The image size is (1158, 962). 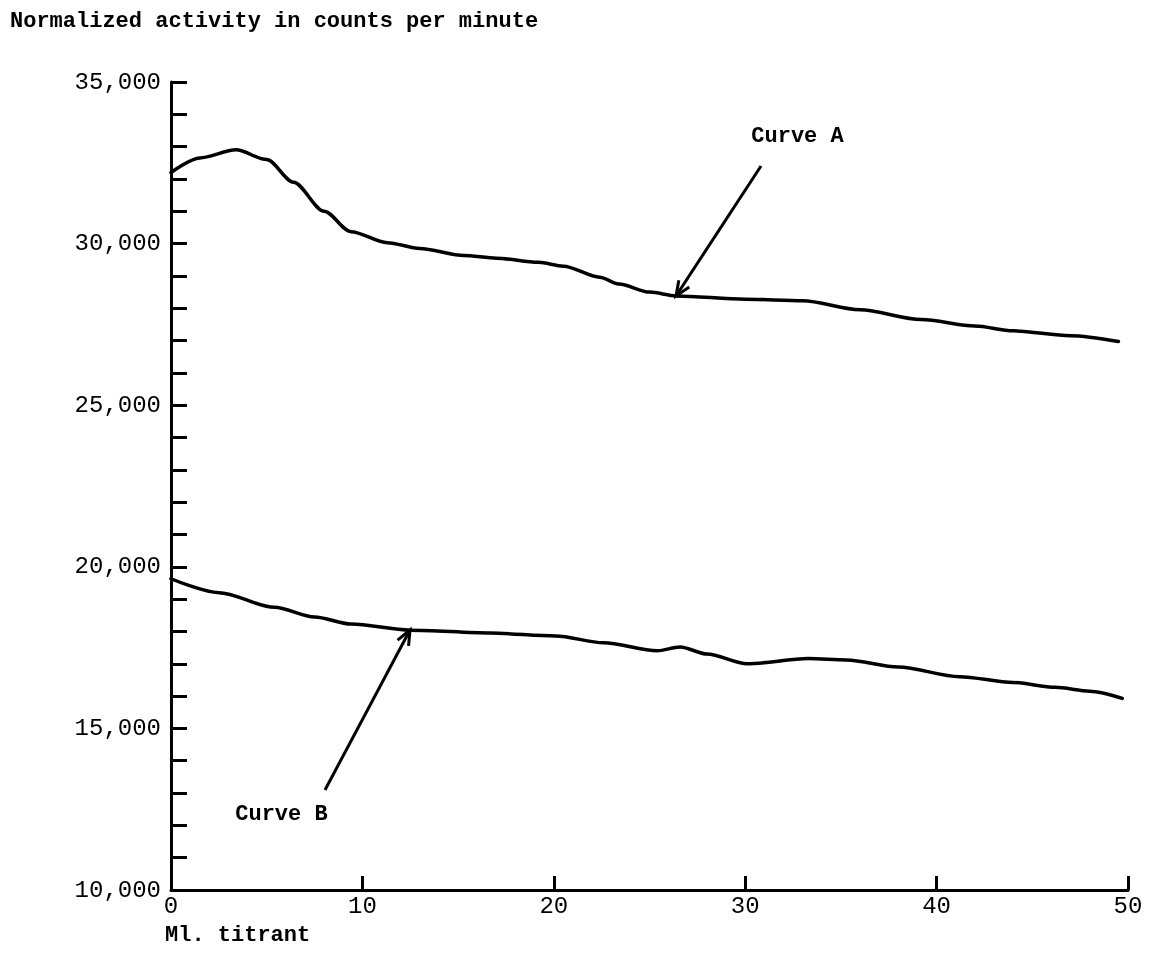 What do you see at coordinates (1128, 906) in the screenshot?
I see `x-tick-label: 50` at bounding box center [1128, 906].